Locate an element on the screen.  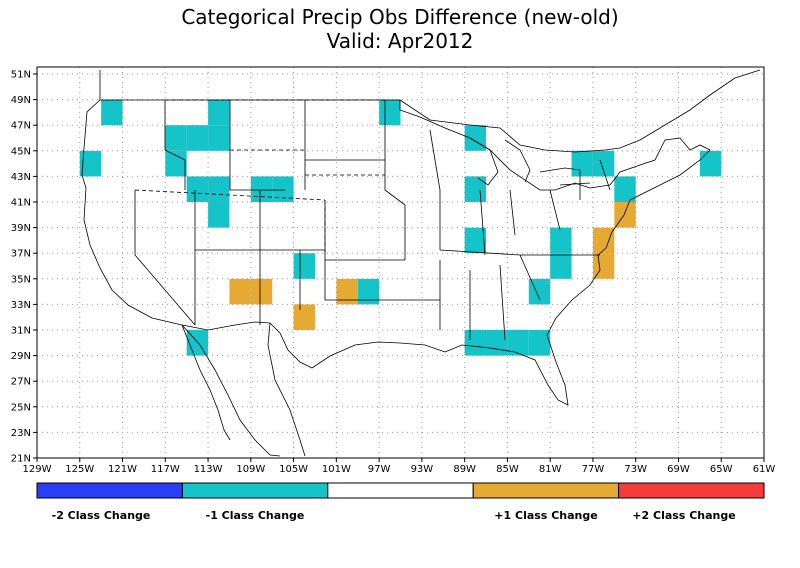
lon-label: 117W is located at coordinates (165, 469).